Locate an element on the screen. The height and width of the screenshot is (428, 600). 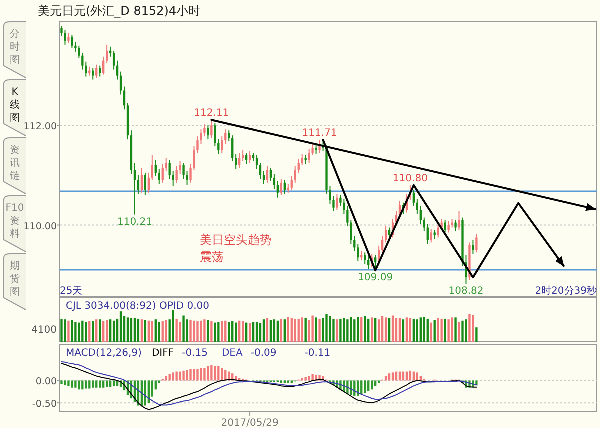
y-tick-label: 0.00 is located at coordinates (46, 382).